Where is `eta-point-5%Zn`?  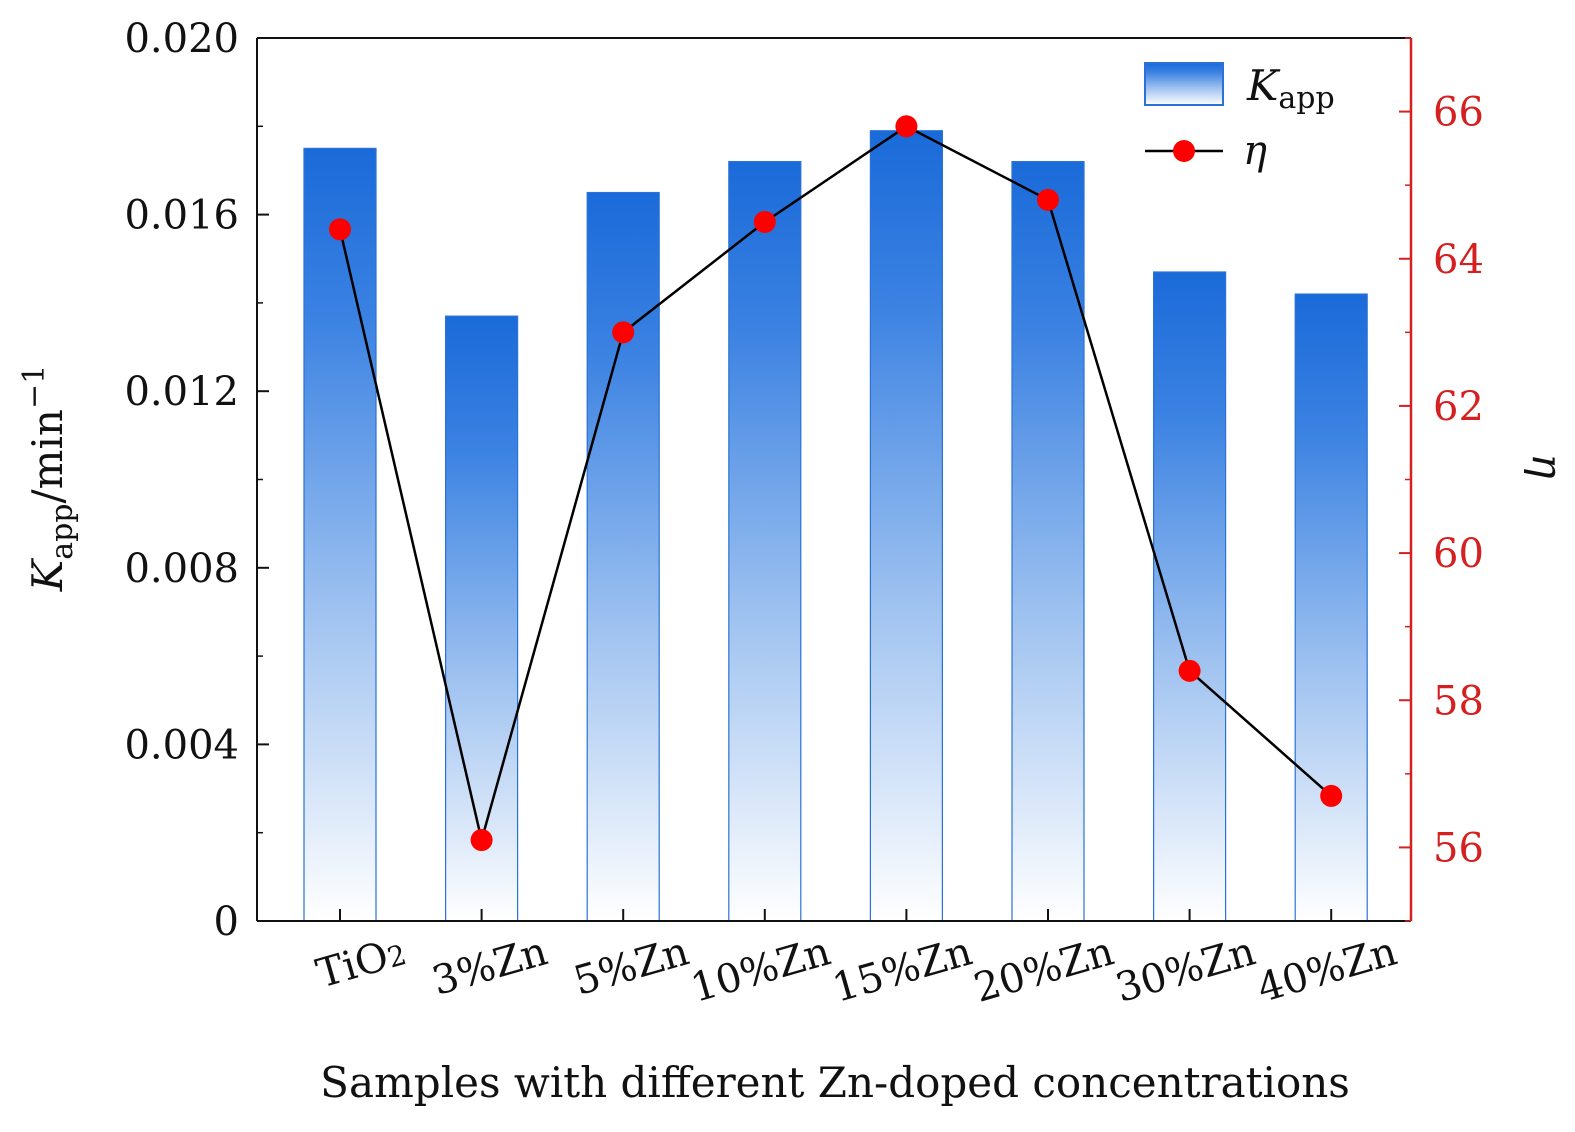
eta-point-5%Zn is located at coordinates (623, 332).